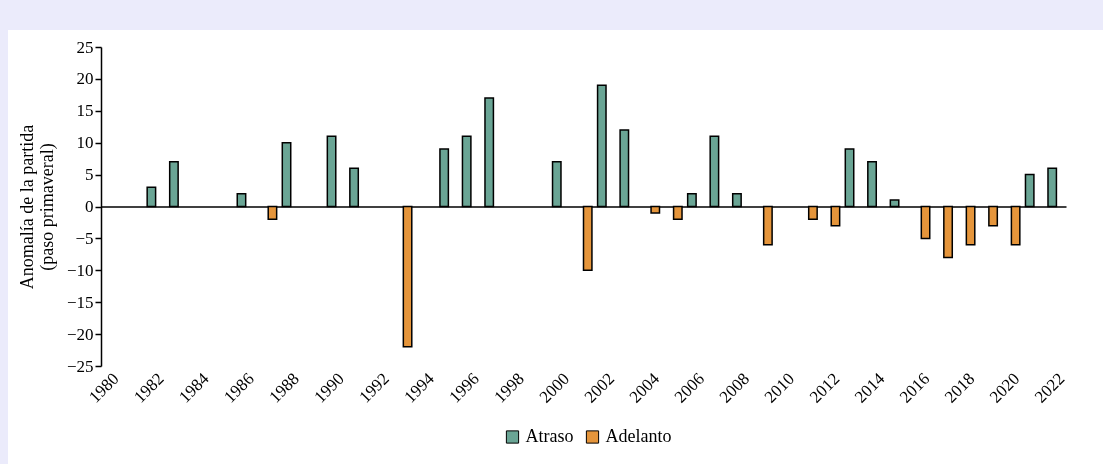 The width and height of the screenshot is (1103, 464). What do you see at coordinates (89, 175) in the screenshot?
I see `y-tick-label: 5` at bounding box center [89, 175].